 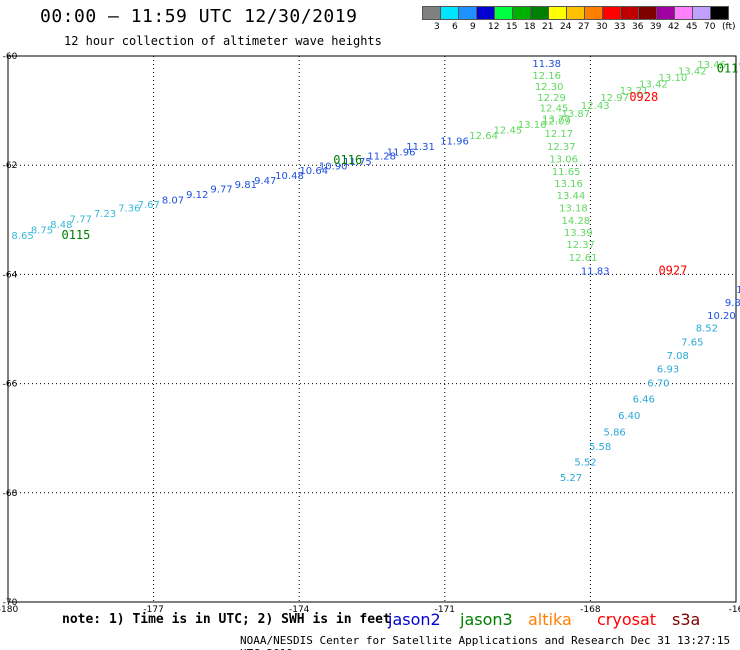 What do you see at coordinates (10, 603) in the screenshot?
I see `y-tick-label: -70` at bounding box center [10, 603].